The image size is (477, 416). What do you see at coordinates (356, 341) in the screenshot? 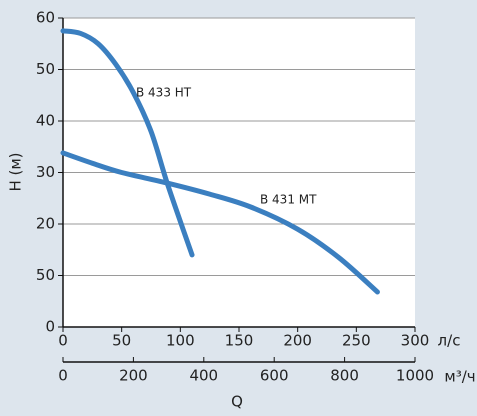
I see `x-tick-label: 250` at bounding box center [356, 341].